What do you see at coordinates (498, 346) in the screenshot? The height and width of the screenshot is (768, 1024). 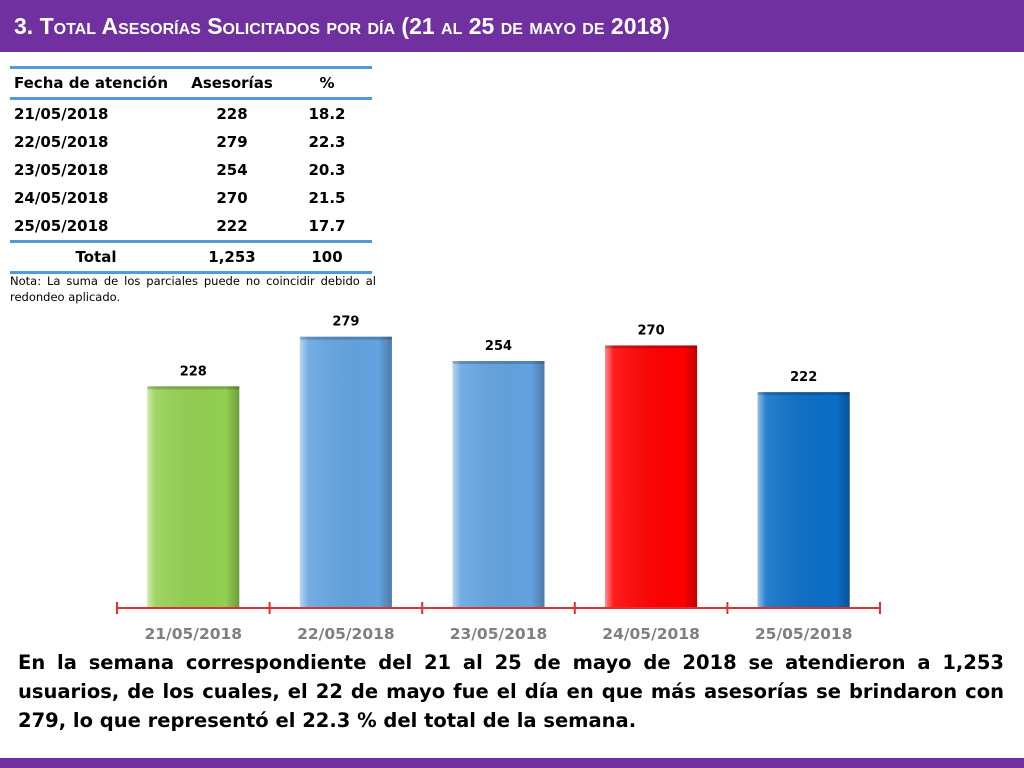 I see `data-label: 254` at bounding box center [498, 346].